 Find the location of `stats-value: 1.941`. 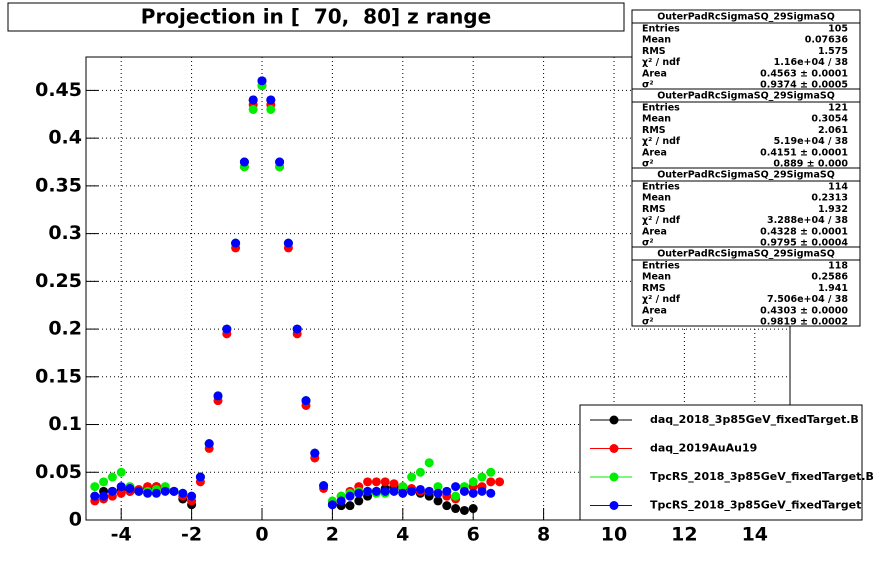

stats-value: 1.941 is located at coordinates (833, 288).